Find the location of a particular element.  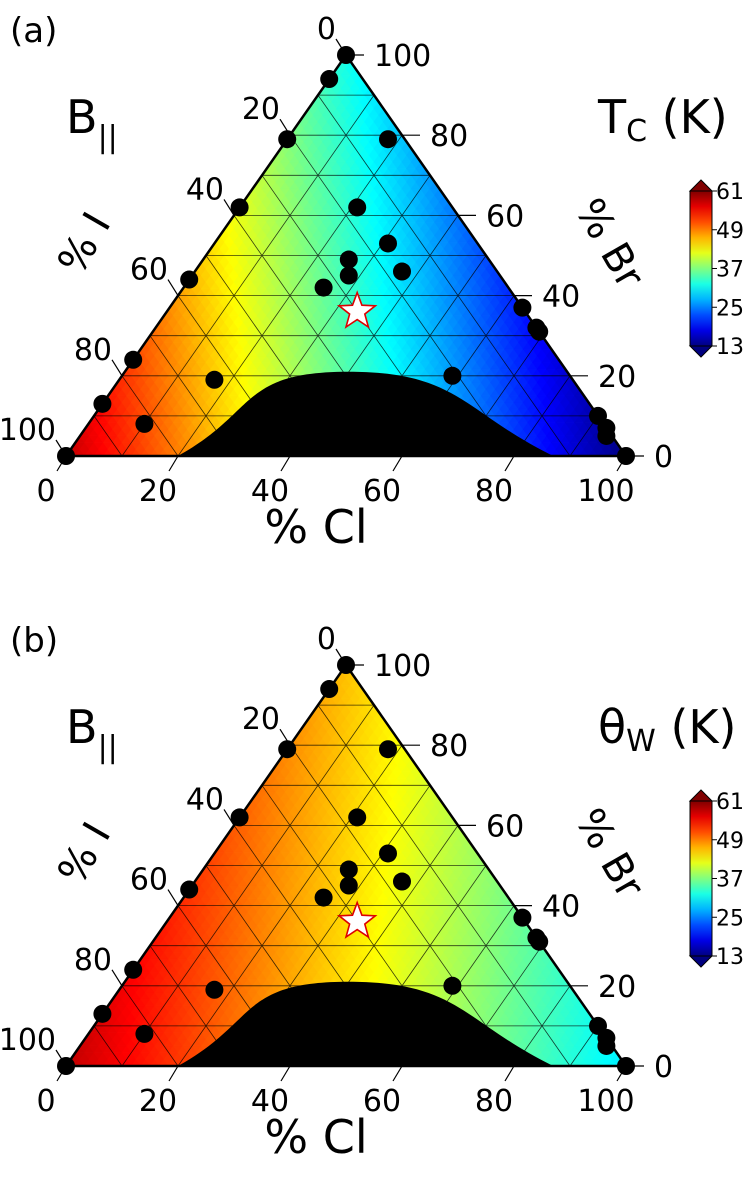

right-tick-label: 100 is located at coordinates (402, 56).